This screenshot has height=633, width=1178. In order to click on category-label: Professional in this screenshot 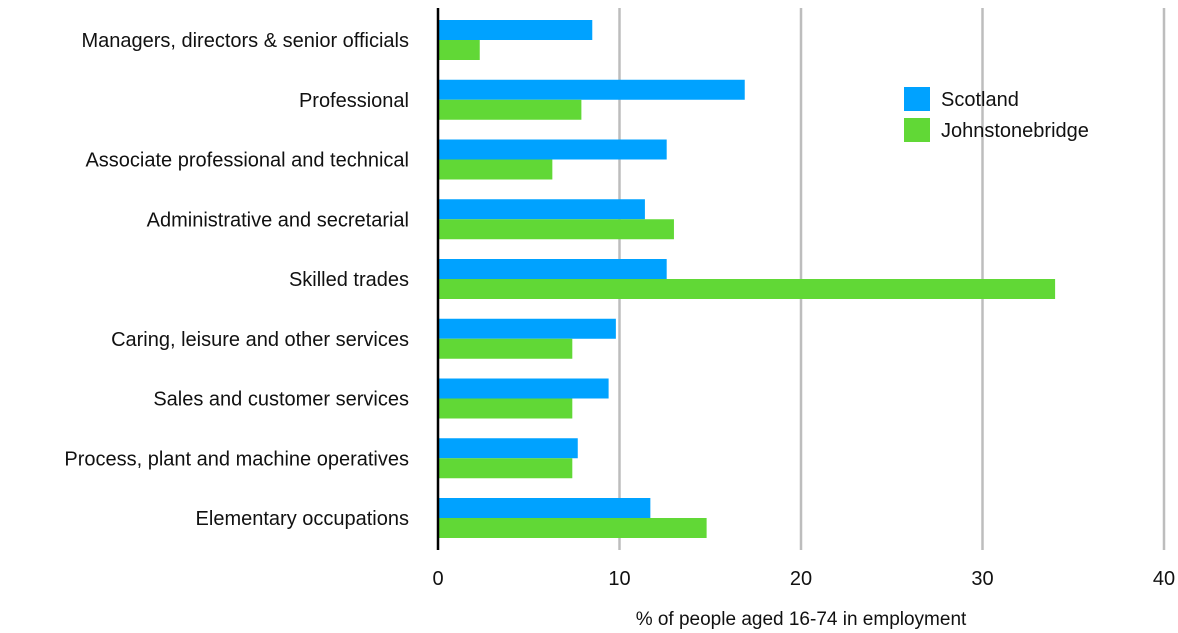, I will do `click(354, 101)`.